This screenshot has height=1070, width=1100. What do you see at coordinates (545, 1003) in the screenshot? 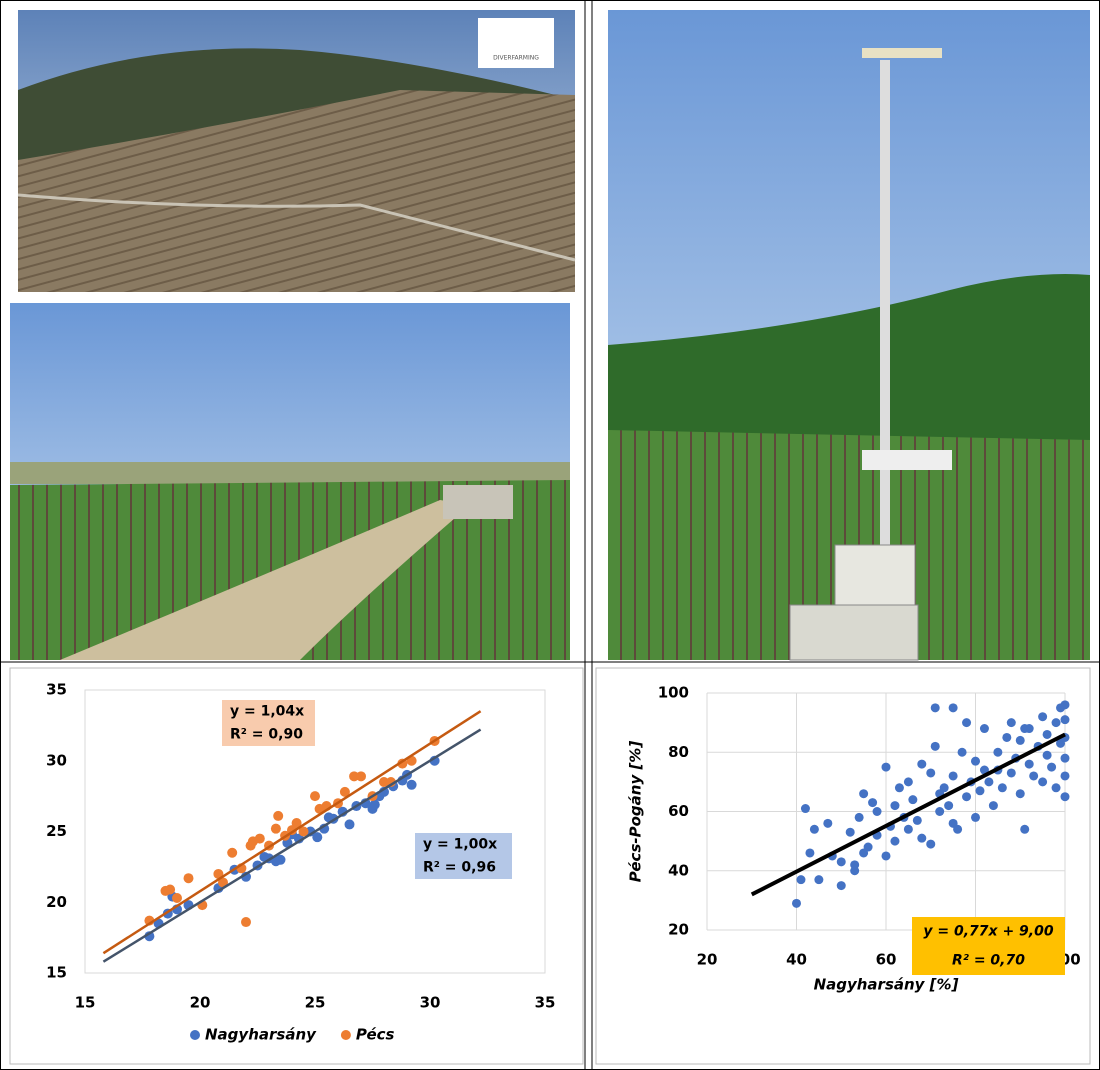
I see `x-tick-label: 35` at bounding box center [545, 1003].